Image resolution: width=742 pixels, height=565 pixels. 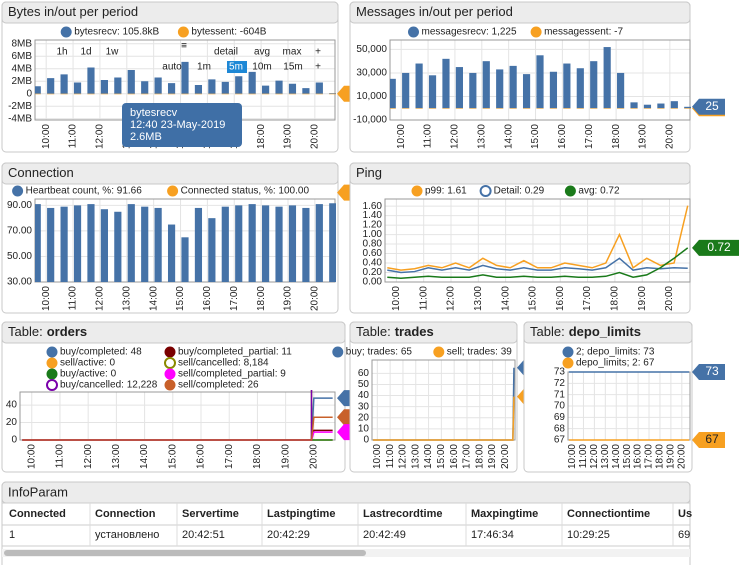 I want to click on x-tick-label: 14:00, so click(x=616, y=456).